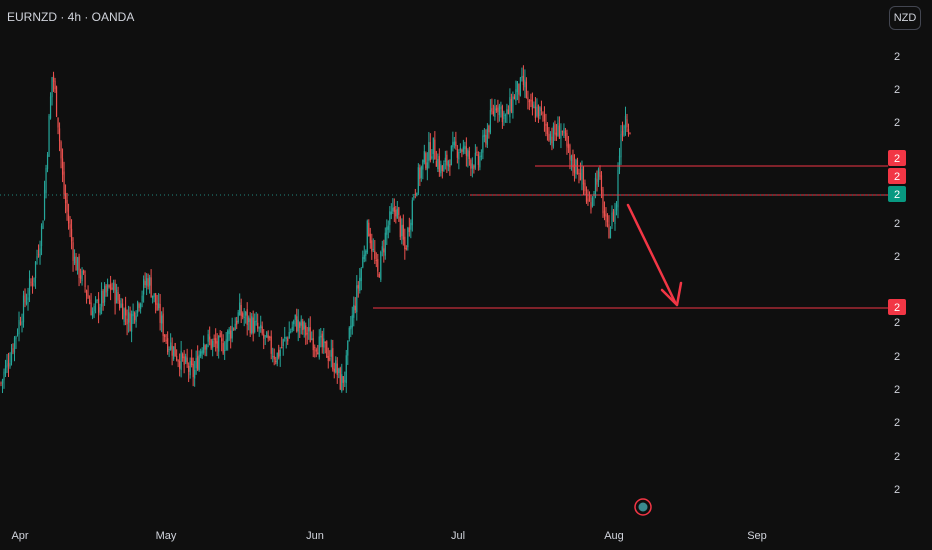 Image resolution: width=932 pixels, height=550 pixels. Describe the element at coordinates (905, 18) in the screenshot. I see `currency-button: NZD` at that location.